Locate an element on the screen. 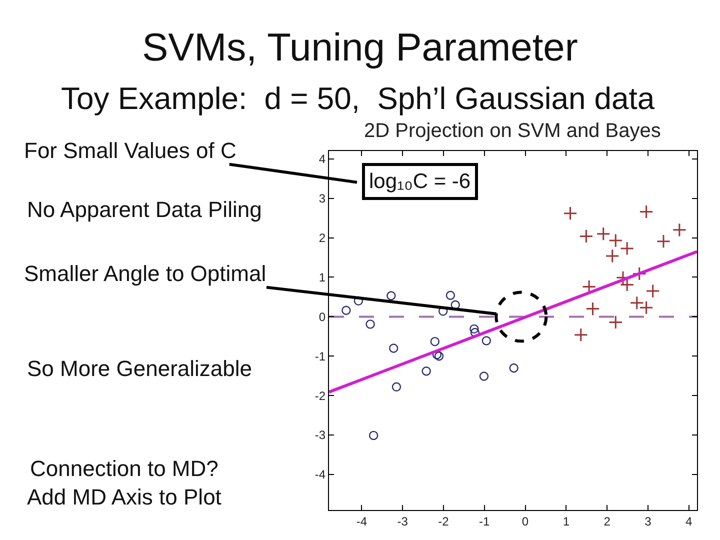 Image resolution: width=720 pixels, height=540 pixels. chart-subtitle: Toy Example: d = 50, Sph’l Gaussian data is located at coordinates (358, 98).